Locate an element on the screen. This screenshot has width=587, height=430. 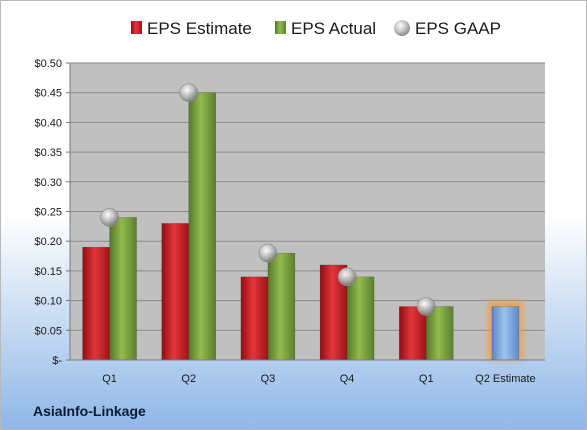
legend-item-eps-gaap: EPS GAAP is located at coordinates (447, 28).